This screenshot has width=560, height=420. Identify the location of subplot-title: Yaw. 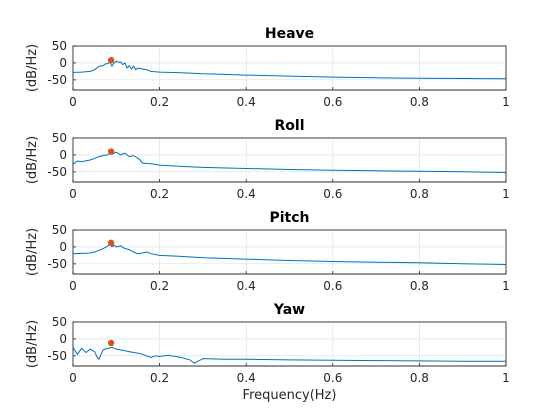
(289, 310).